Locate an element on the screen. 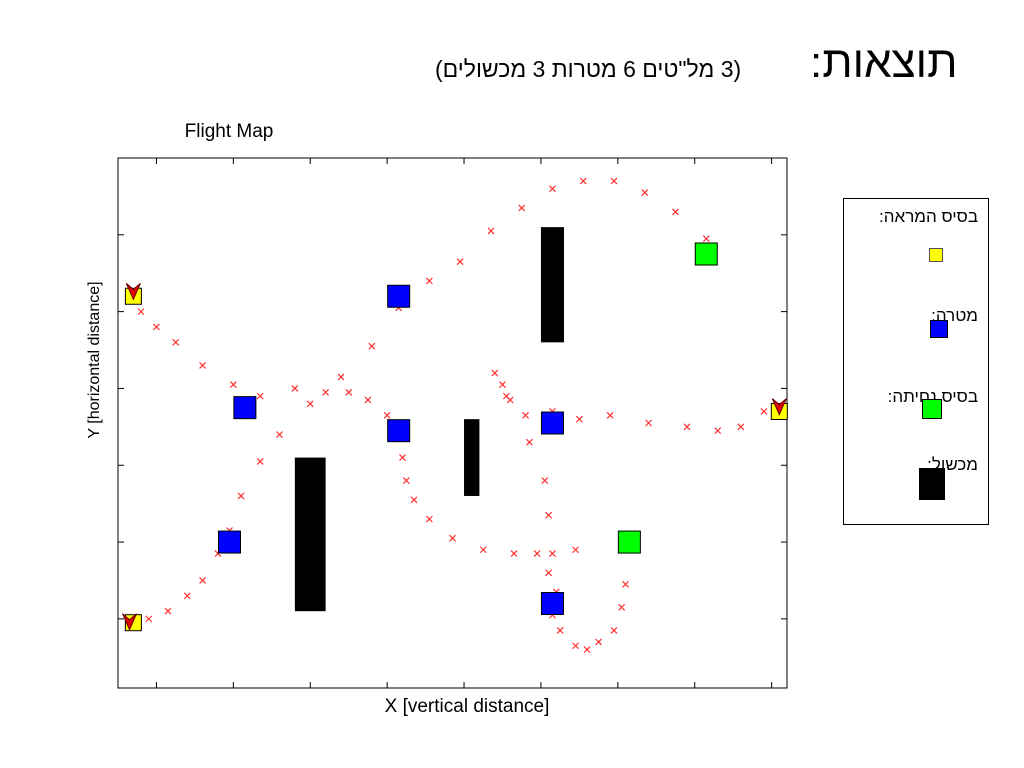  legend-label-launch-base: בסיס המראה: is located at coordinates (928, 216).